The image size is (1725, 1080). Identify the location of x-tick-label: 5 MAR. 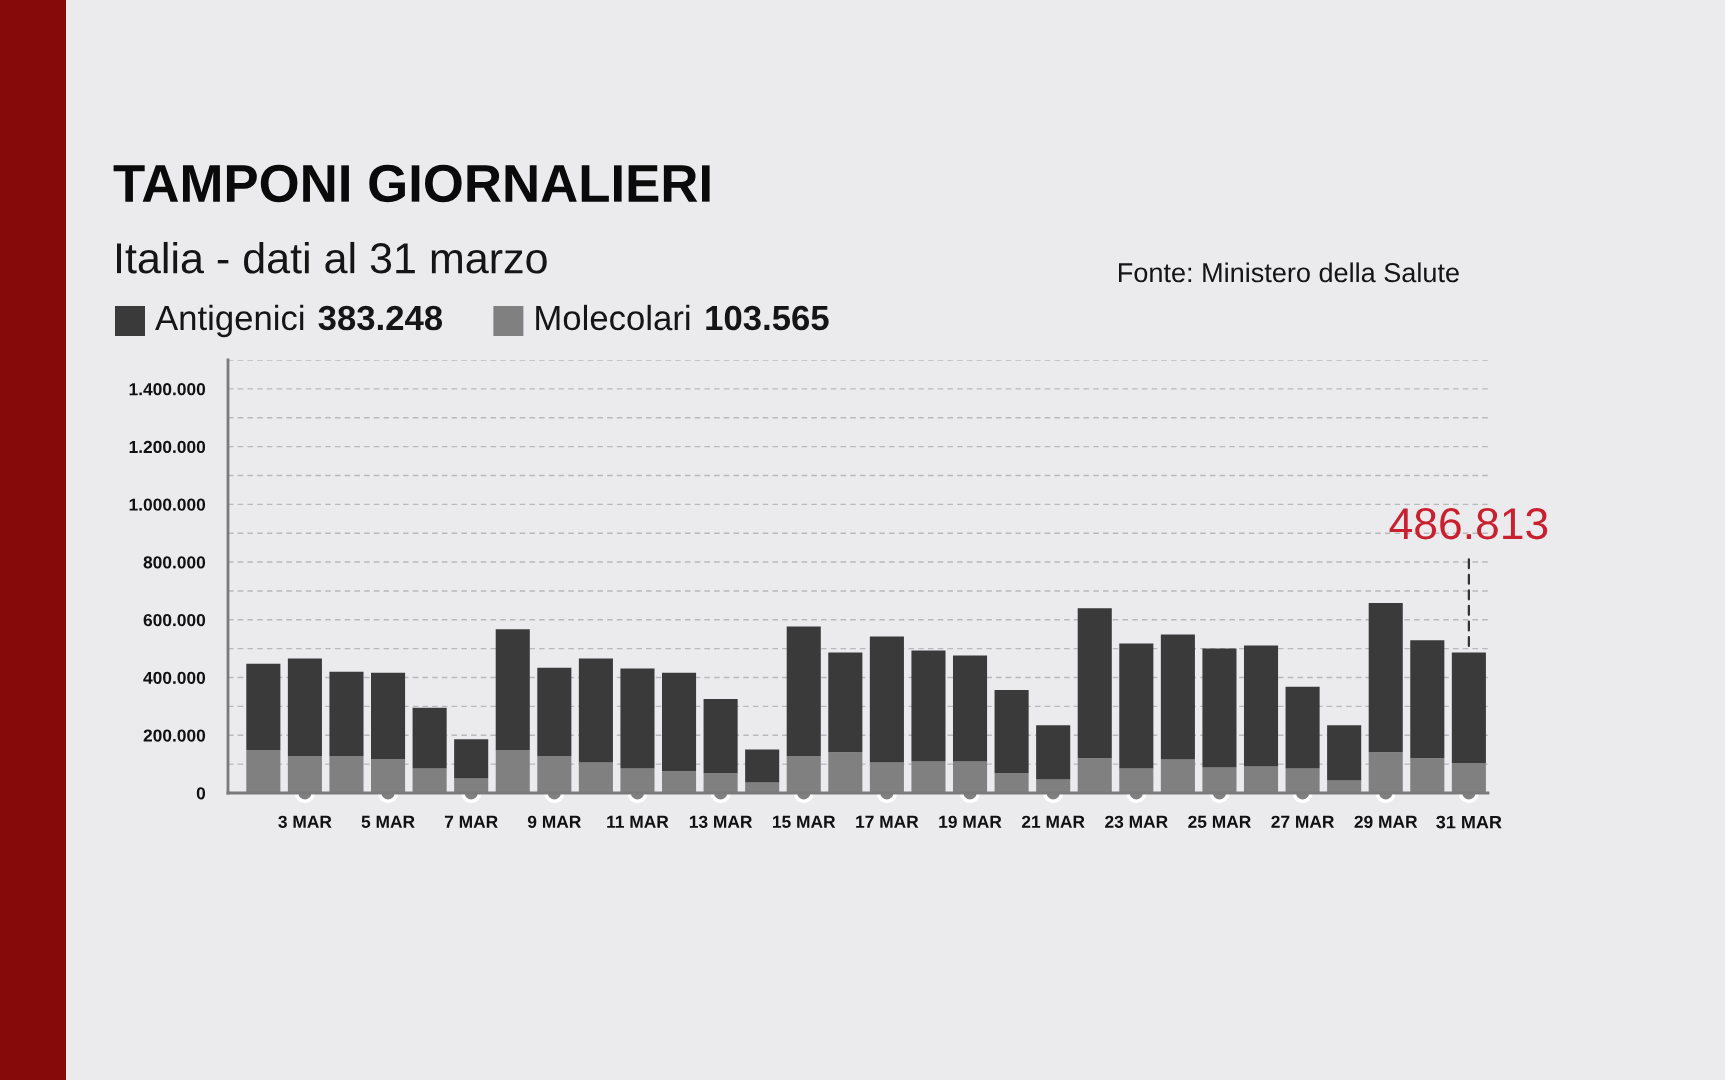
(388, 821).